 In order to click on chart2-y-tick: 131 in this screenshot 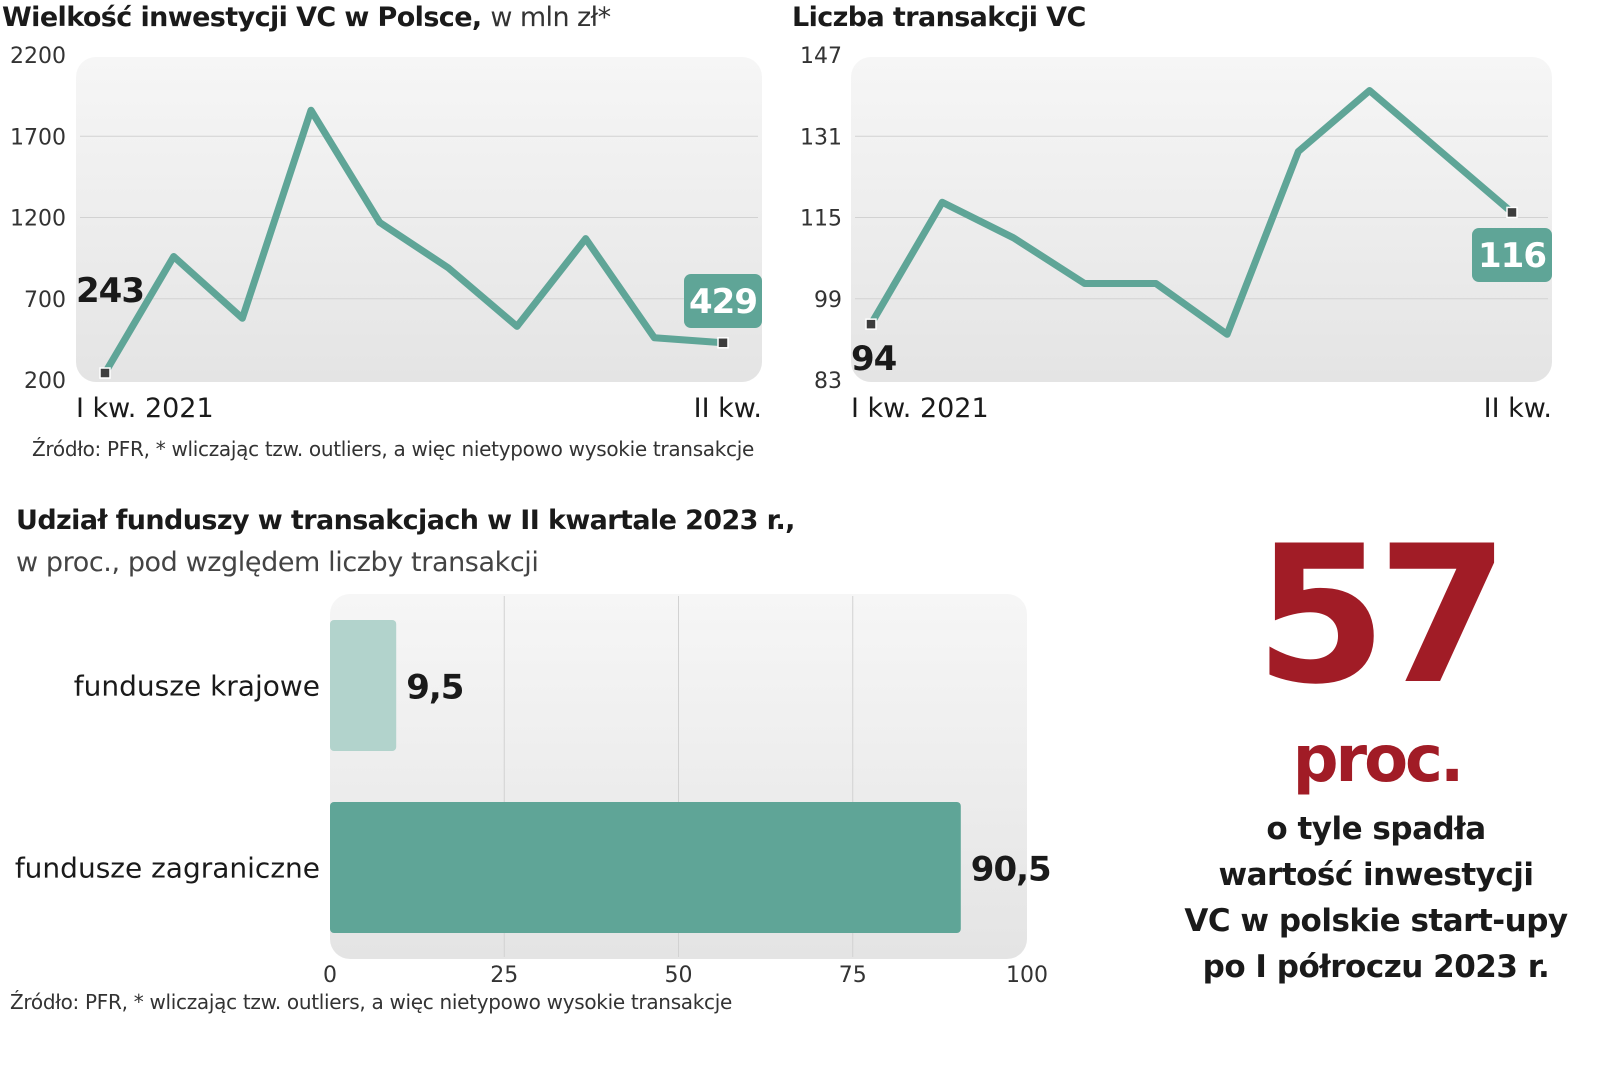, I will do `click(821, 137)`.